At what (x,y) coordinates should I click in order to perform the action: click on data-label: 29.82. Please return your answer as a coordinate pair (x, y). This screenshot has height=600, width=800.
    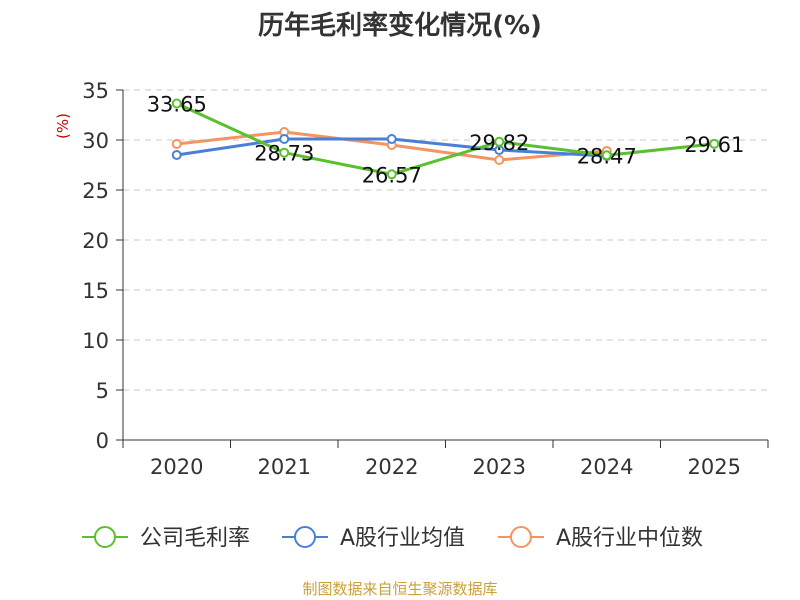
    Looking at the image, I should click on (499, 143).